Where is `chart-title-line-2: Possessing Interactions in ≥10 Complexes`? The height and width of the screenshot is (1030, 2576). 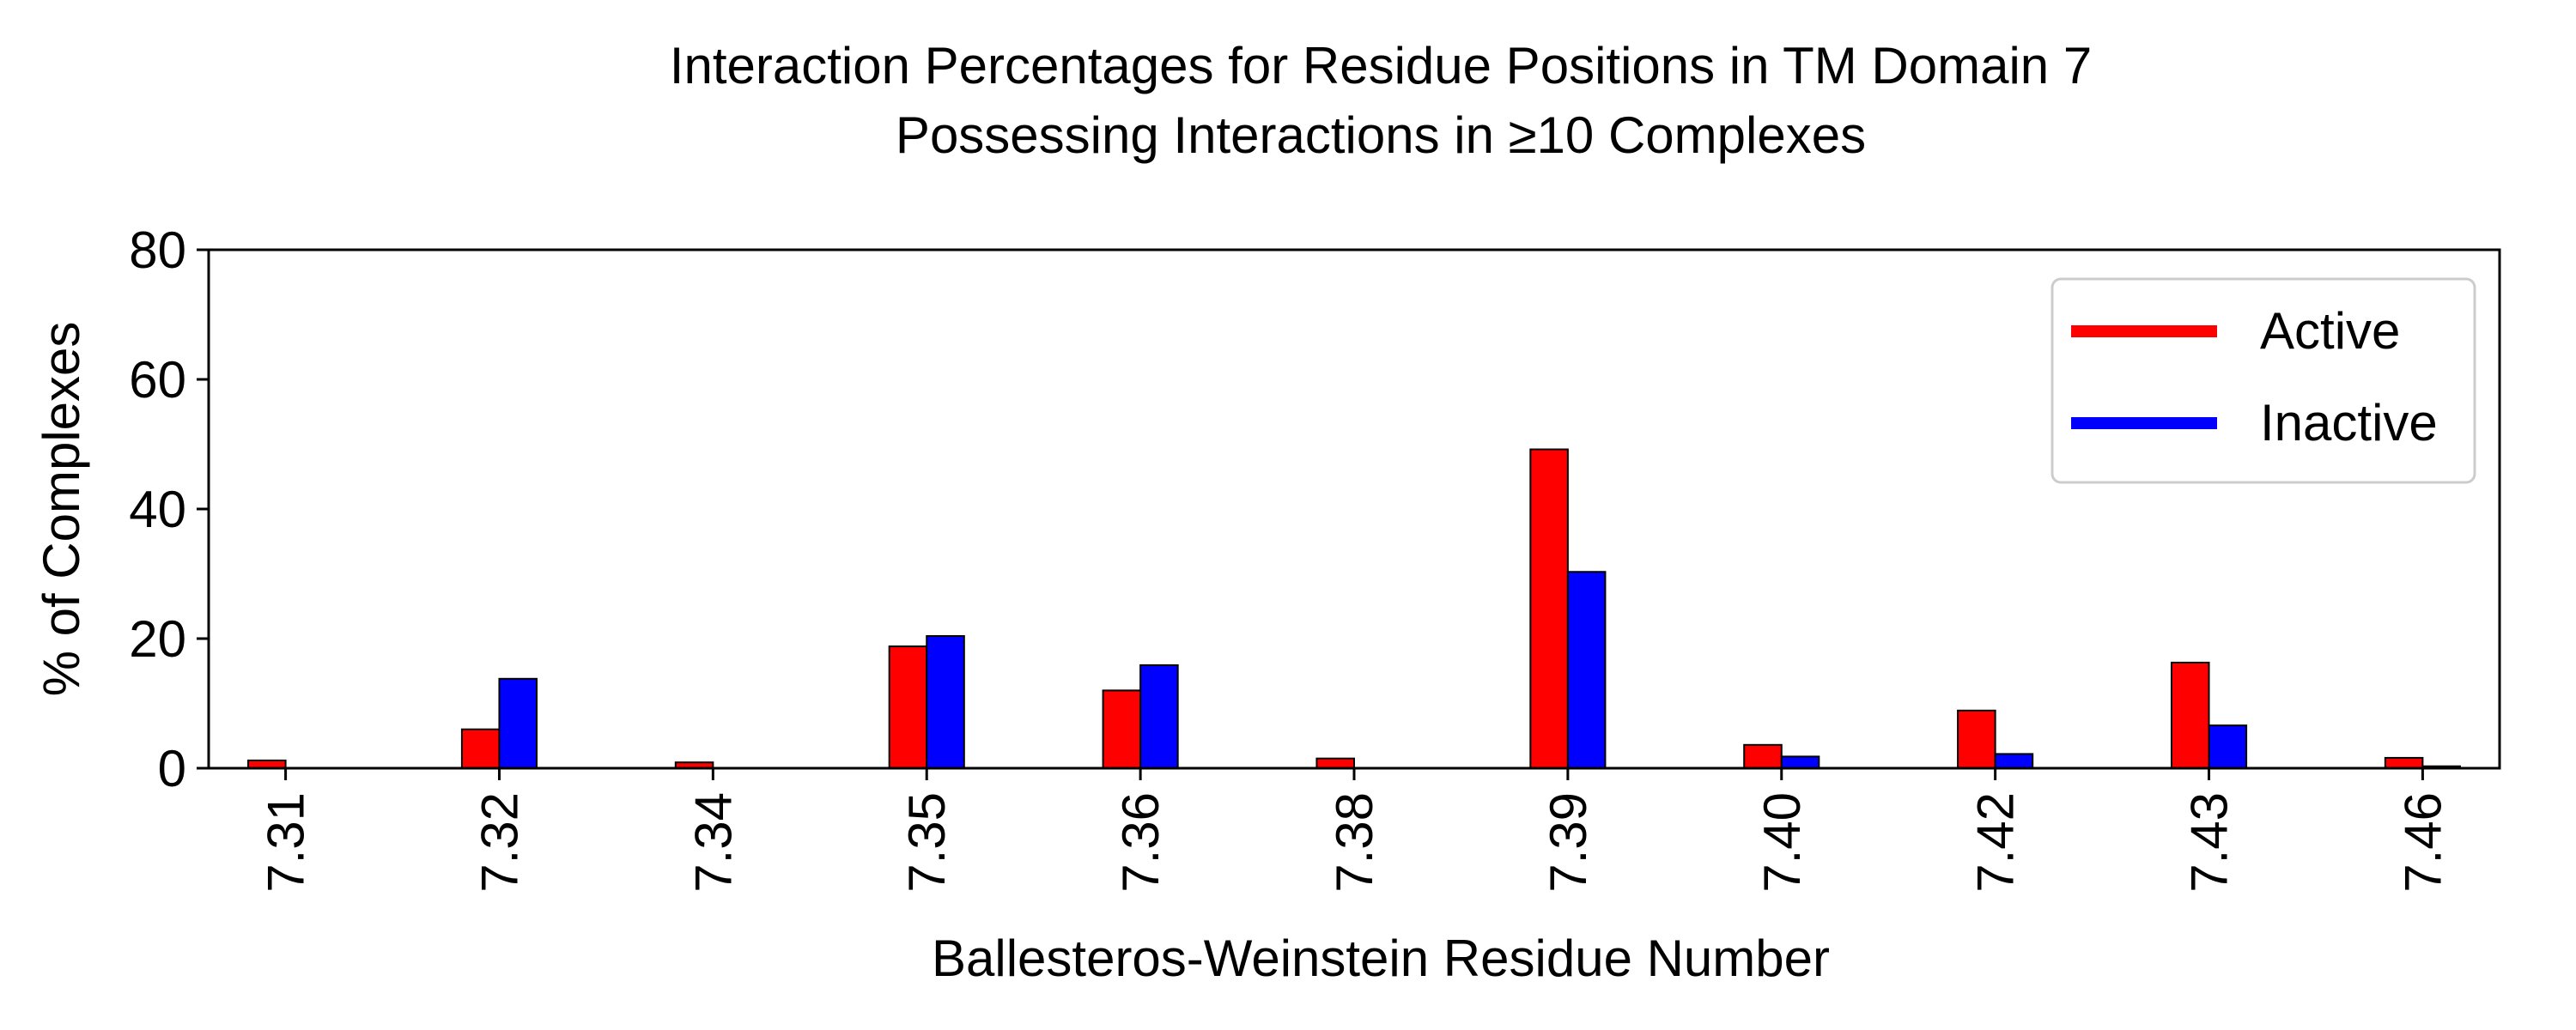 chart-title-line-2: Possessing Interactions in ≥10 Complexes is located at coordinates (1381, 135).